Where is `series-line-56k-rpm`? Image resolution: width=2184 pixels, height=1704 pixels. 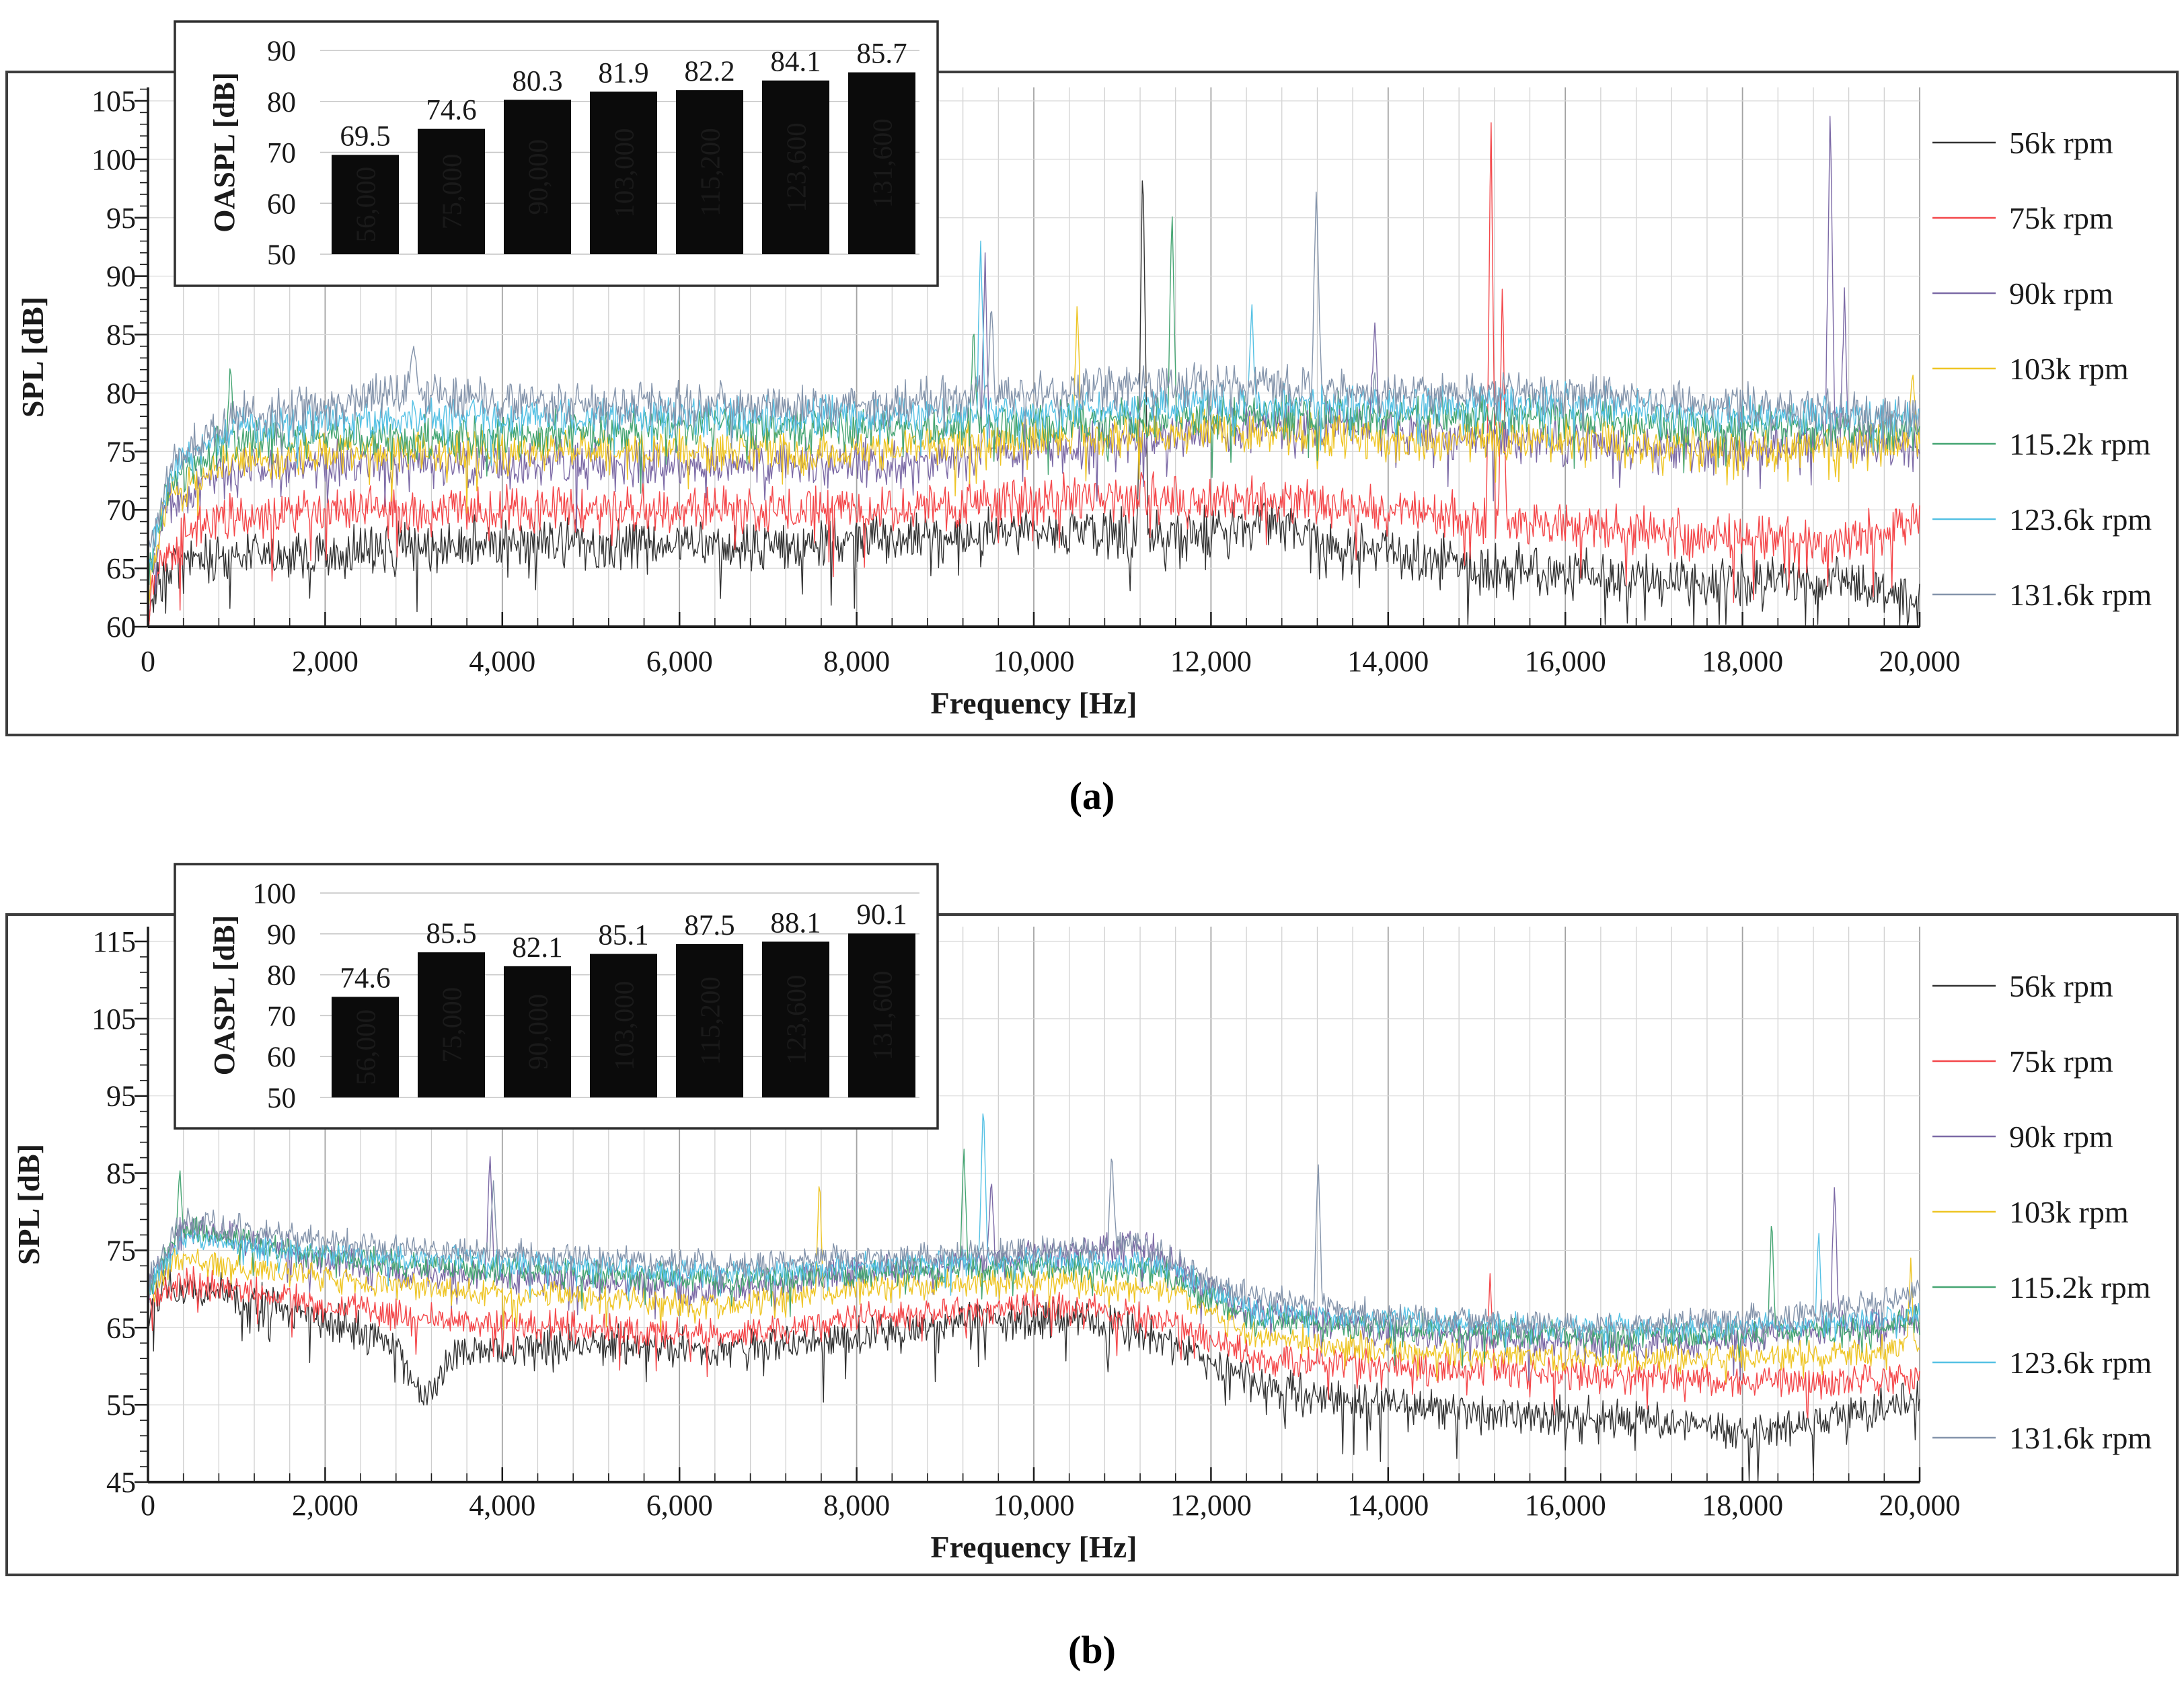 series-line-56k-rpm is located at coordinates (1033, 1376).